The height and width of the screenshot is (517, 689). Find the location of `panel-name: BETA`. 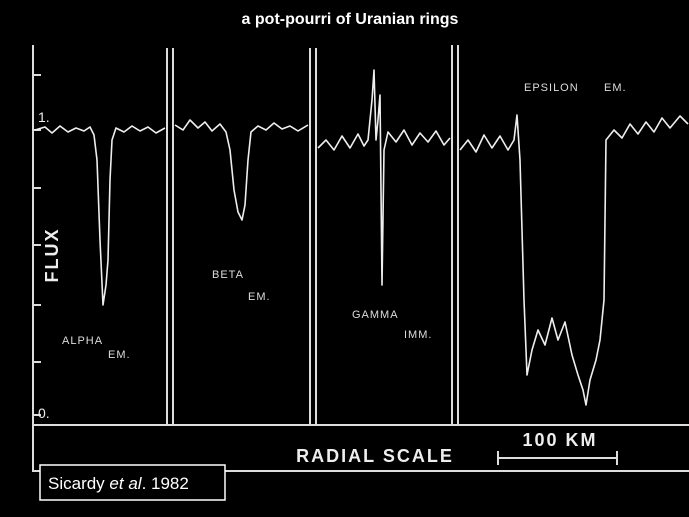

panel-name: BETA is located at coordinates (228, 275).